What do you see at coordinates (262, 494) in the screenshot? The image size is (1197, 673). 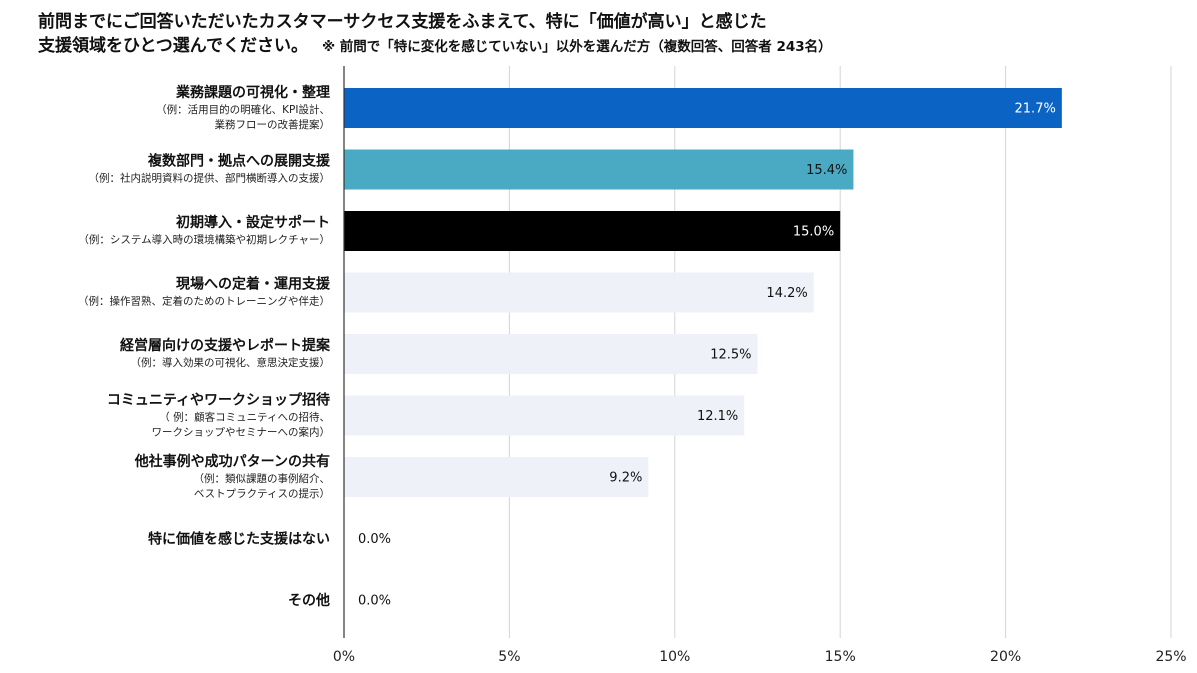 I see `category-sublabel: ベストプラクティスの提示）` at bounding box center [262, 494].